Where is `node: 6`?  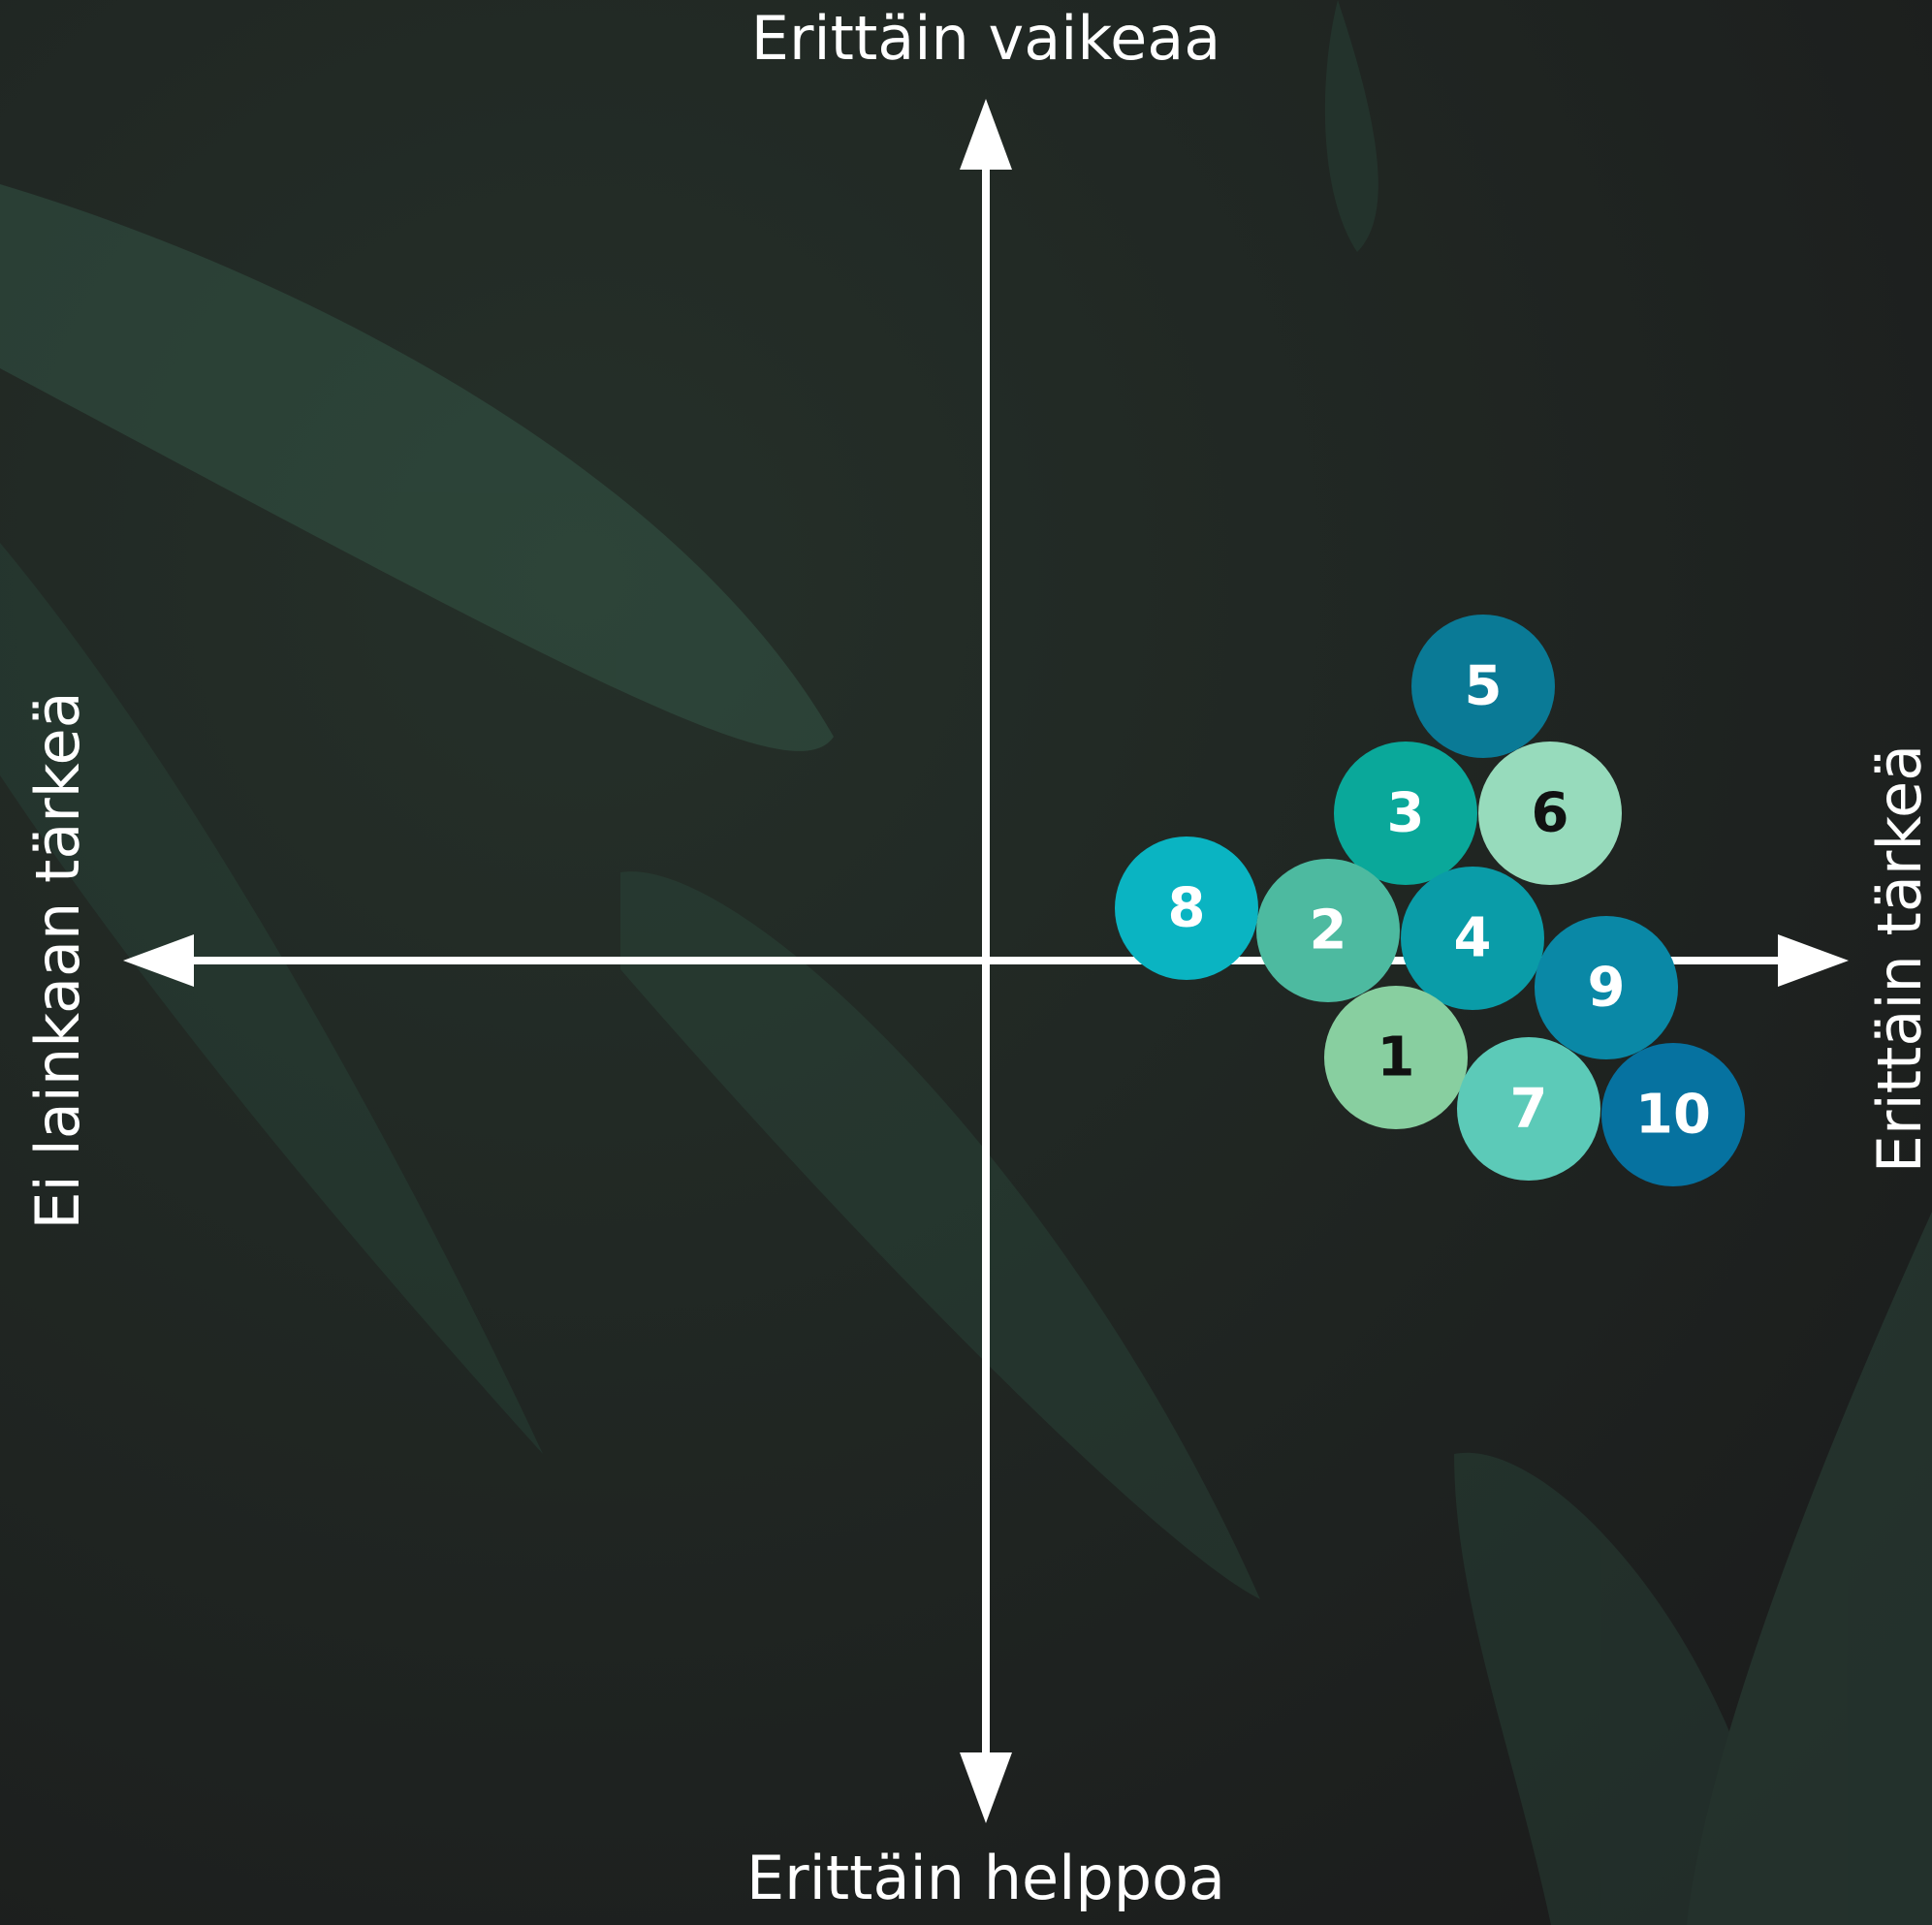 node: 6 is located at coordinates (1550, 814).